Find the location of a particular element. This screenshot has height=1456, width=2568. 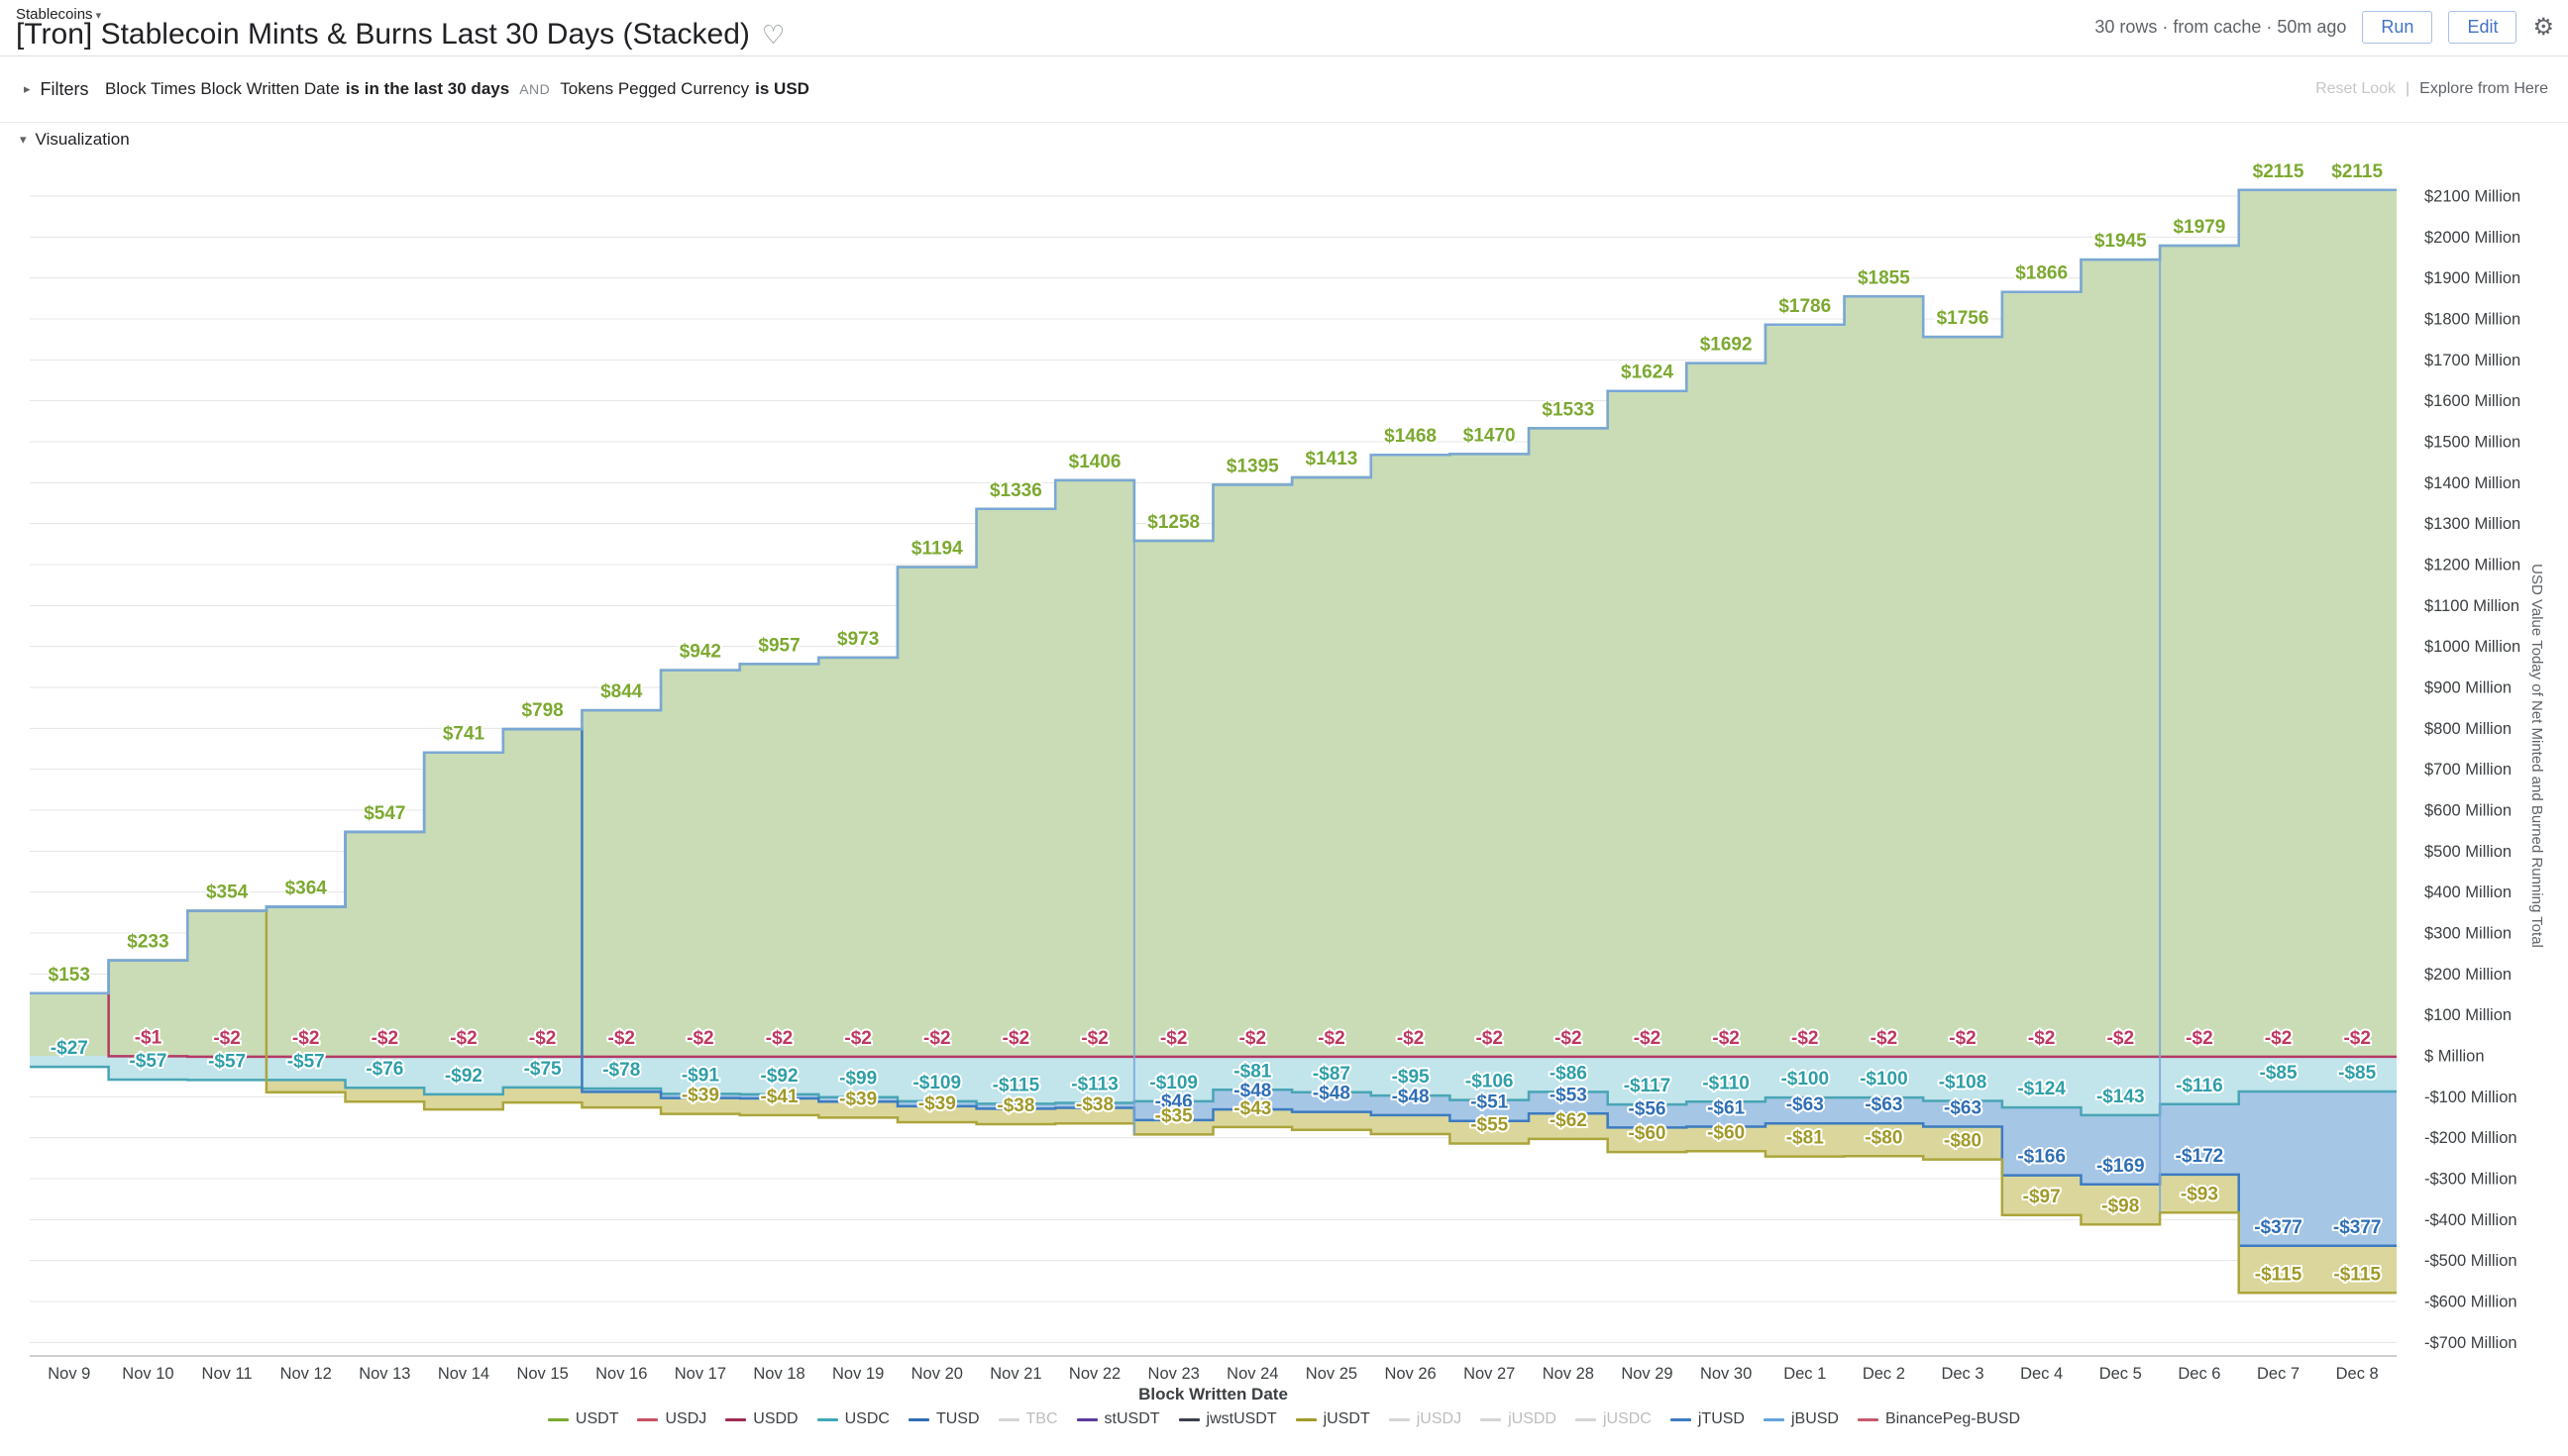

value-label: $844 is located at coordinates (621, 691).